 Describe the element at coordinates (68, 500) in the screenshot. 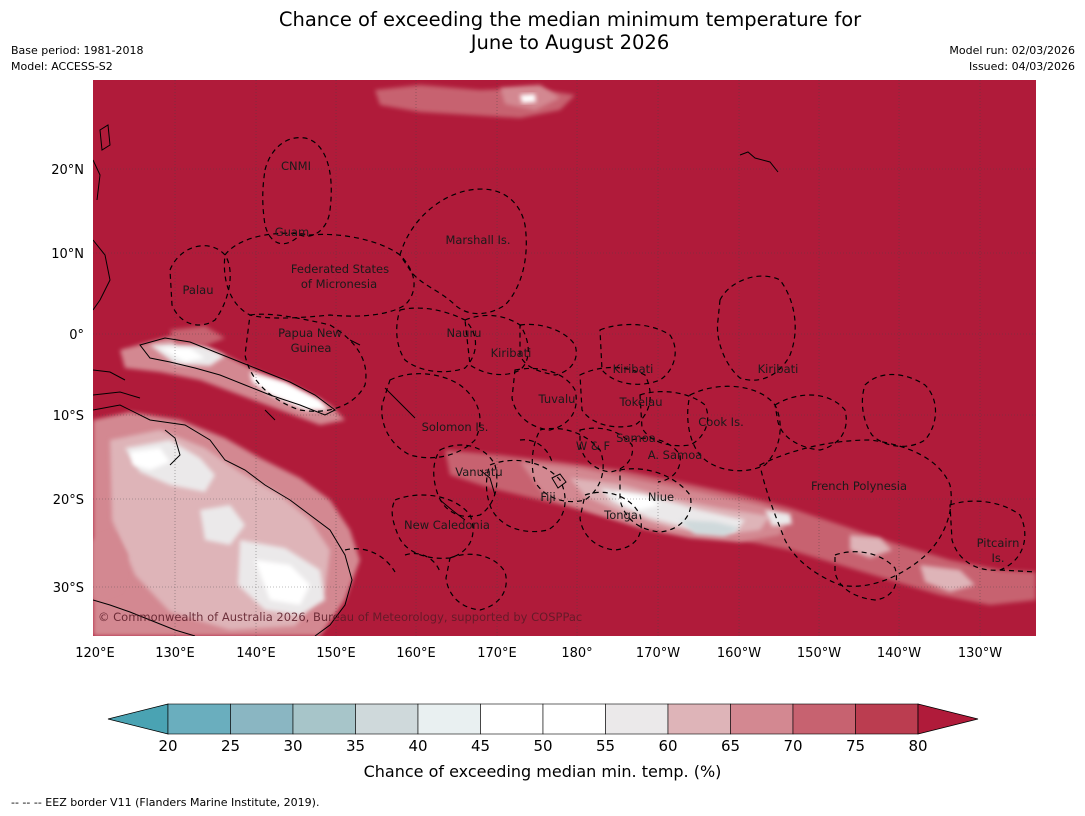

I see `lat-label: 20°S` at that location.